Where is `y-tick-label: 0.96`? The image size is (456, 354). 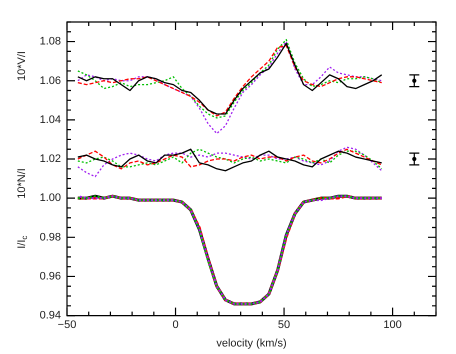 y-tick-label: 0.96 is located at coordinates (50, 276).